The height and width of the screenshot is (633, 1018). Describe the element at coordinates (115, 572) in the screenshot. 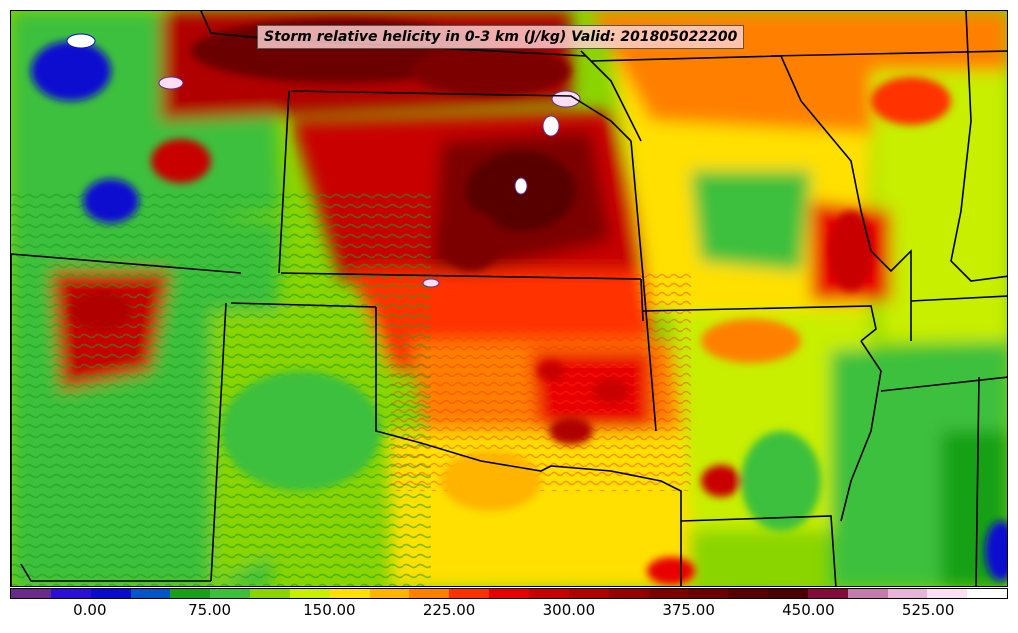

I see `border-tx-south` at that location.